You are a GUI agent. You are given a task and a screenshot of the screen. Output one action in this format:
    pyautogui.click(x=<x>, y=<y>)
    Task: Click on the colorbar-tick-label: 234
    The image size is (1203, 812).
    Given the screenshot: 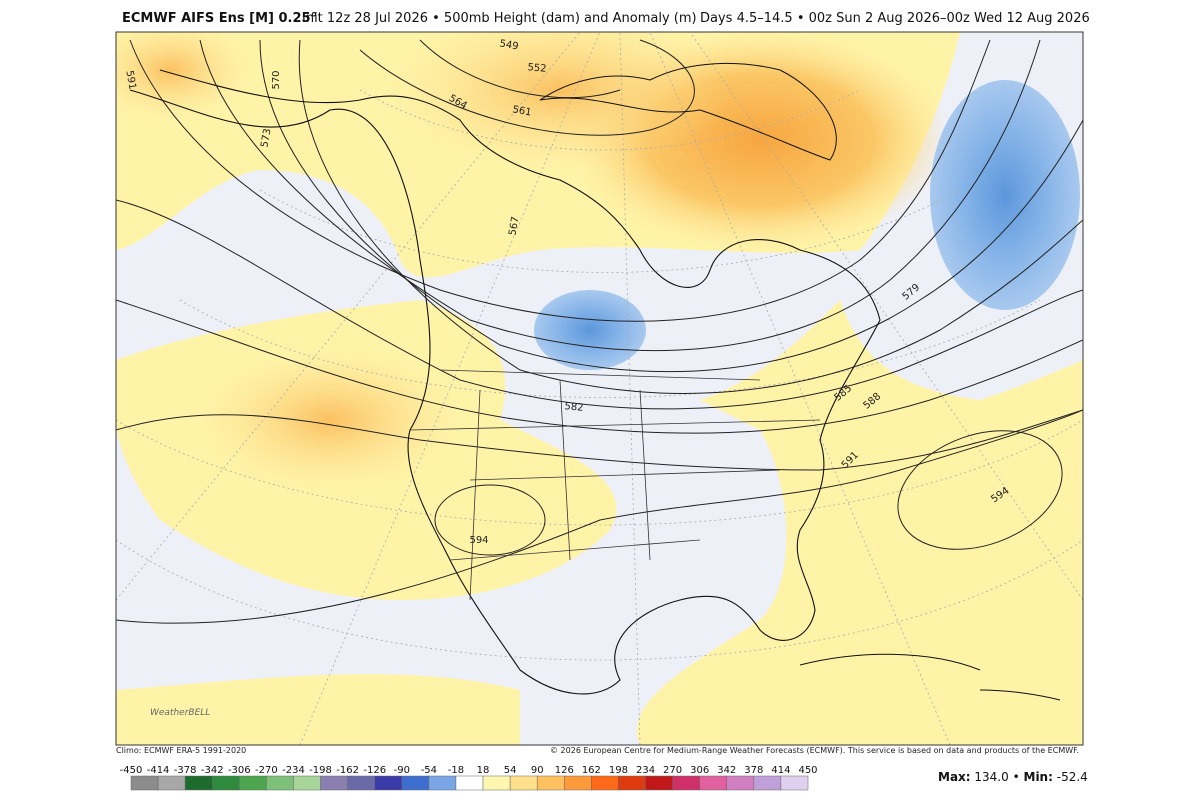 What is the action you would take?
    pyautogui.click(x=645, y=770)
    